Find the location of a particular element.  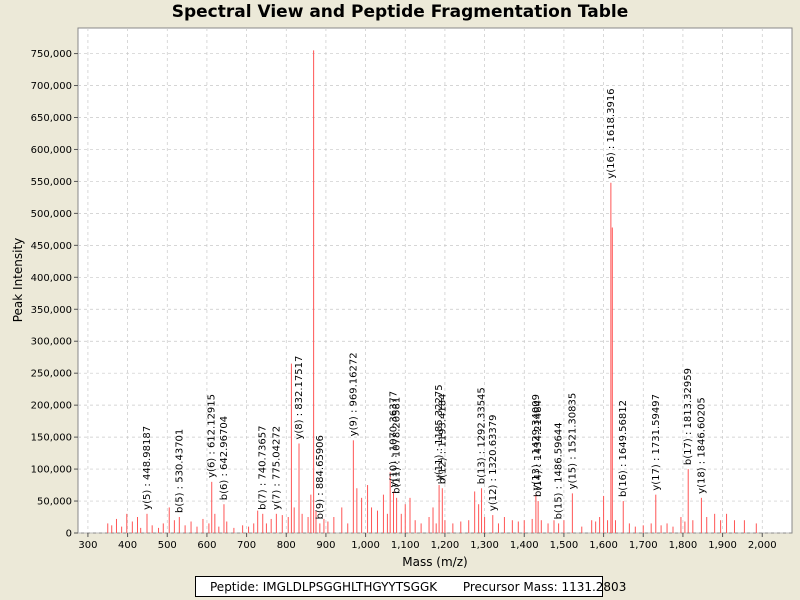

peak-label: b(15) : 1486.59644 is located at coordinates (559, 470).